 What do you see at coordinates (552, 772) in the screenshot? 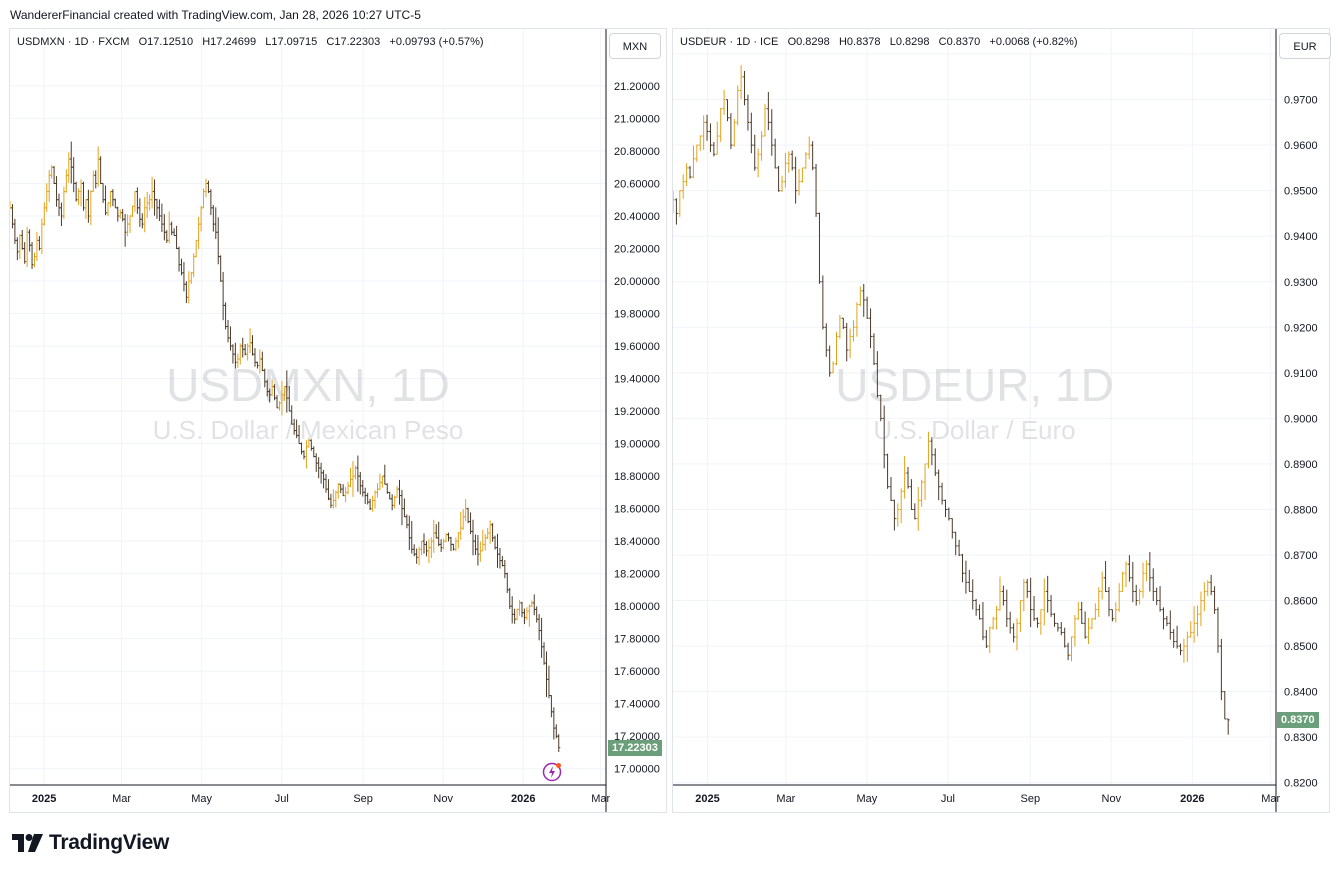
I see `lightning-icon` at bounding box center [552, 772].